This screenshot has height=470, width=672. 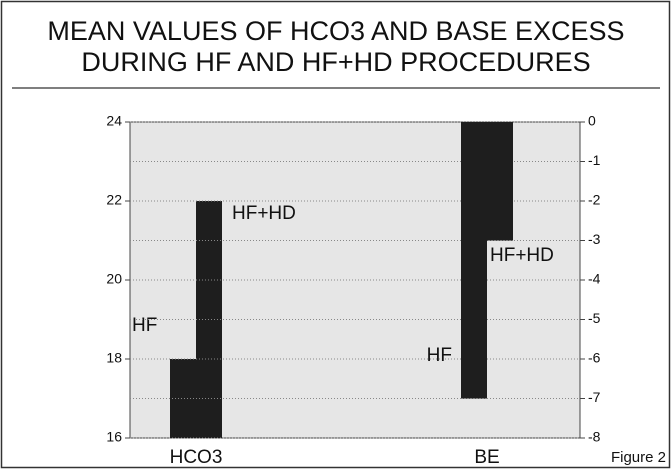 I want to click on y-tick-label: 24, so click(x=114, y=121).